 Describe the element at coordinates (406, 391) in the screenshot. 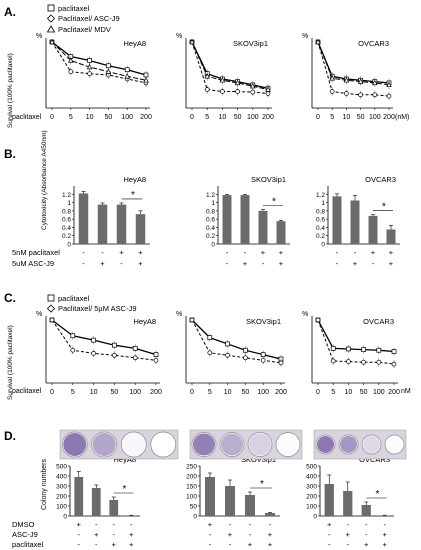

I see `panel-c-unit: nM` at that location.